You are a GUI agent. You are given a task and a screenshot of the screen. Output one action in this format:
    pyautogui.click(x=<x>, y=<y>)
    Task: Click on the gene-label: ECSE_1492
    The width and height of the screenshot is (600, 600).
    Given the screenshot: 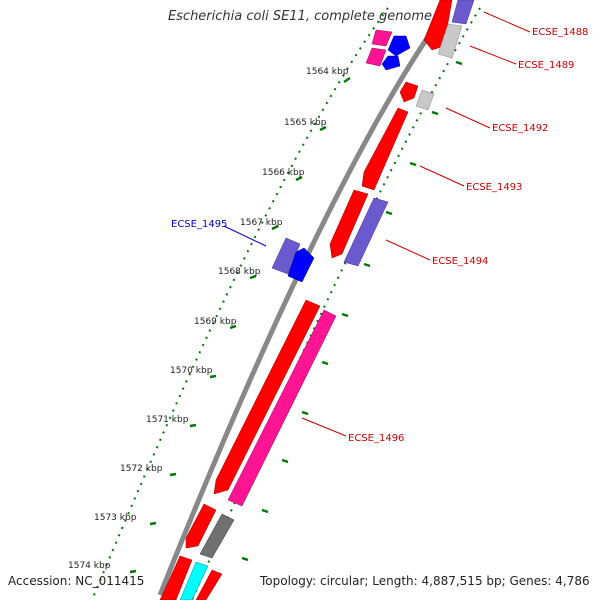 What is the action you would take?
    pyautogui.click(x=520, y=128)
    